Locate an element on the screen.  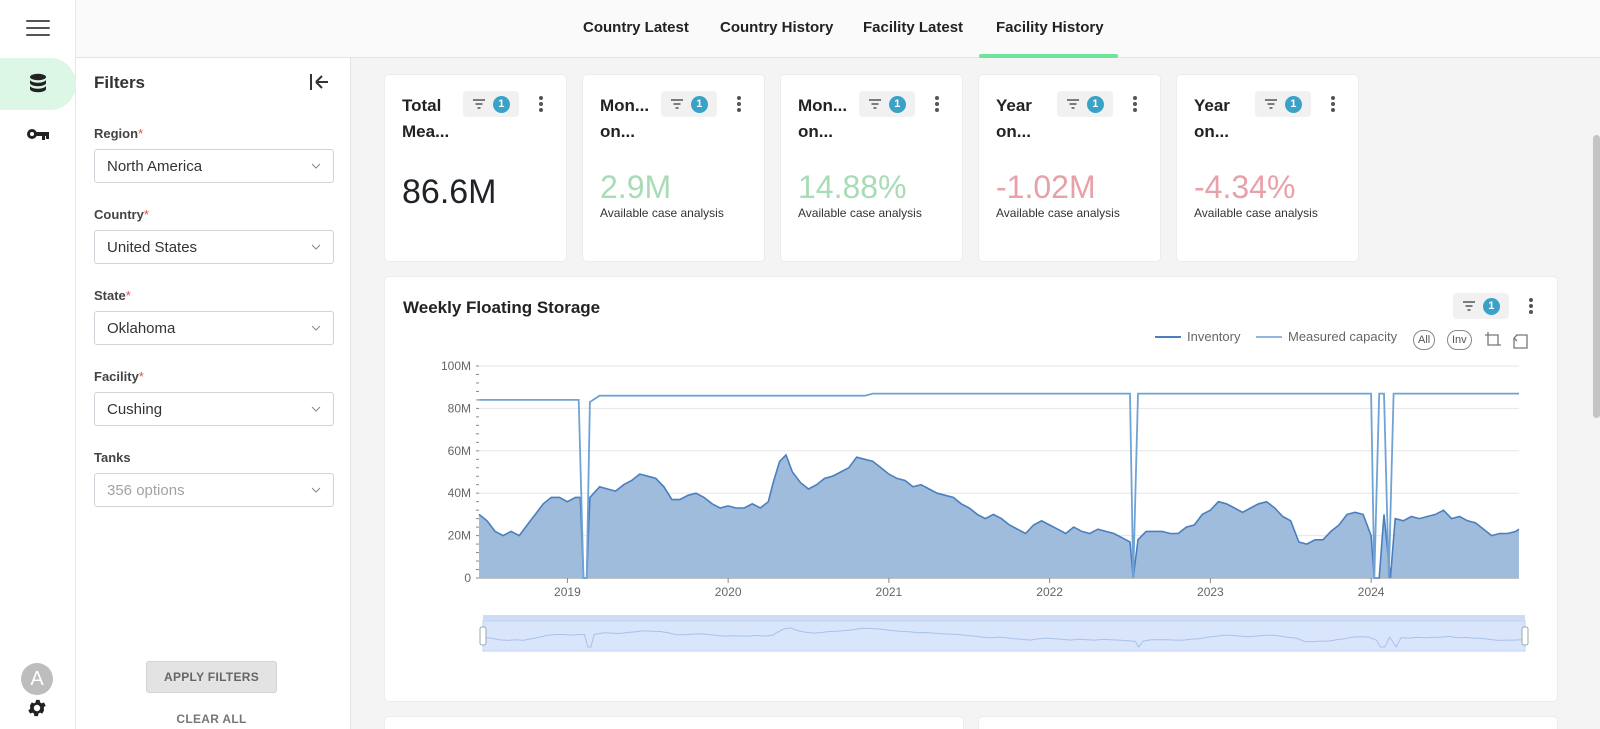
left-rail: A is located at coordinates (38, 364).